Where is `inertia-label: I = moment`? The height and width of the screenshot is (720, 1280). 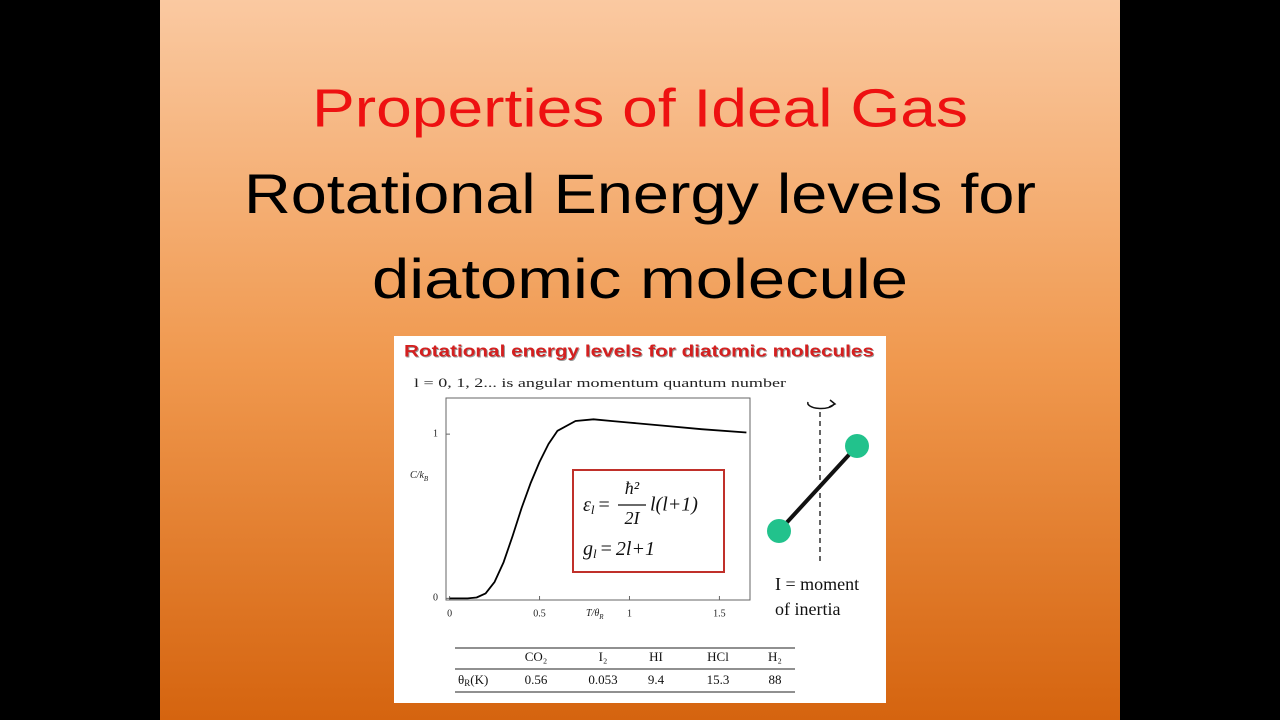 inertia-label: I = moment is located at coordinates (817, 584).